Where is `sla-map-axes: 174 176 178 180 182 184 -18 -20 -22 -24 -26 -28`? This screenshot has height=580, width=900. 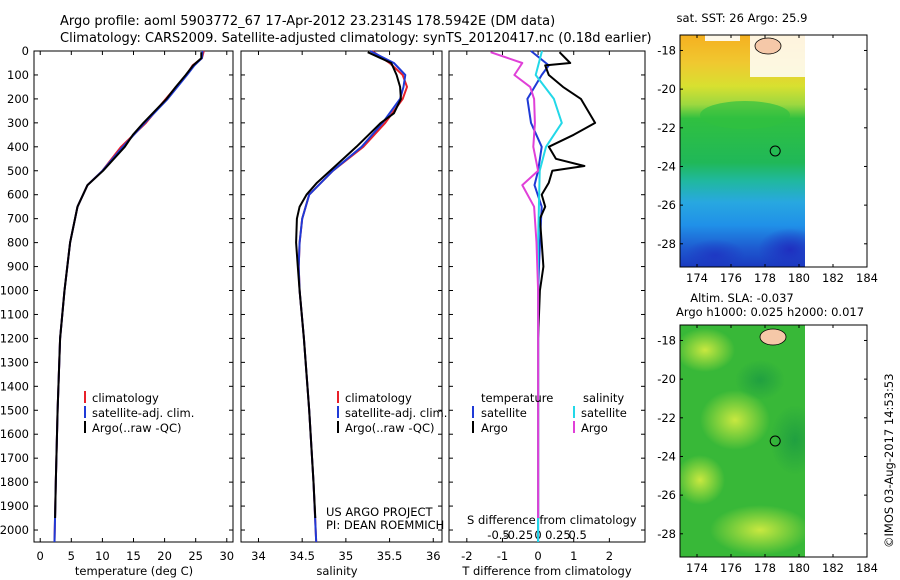 sla-map-axes: 174 176 178 180 182 184 -18 -20 -22 -24 -26 -28 is located at coordinates (767, 450).